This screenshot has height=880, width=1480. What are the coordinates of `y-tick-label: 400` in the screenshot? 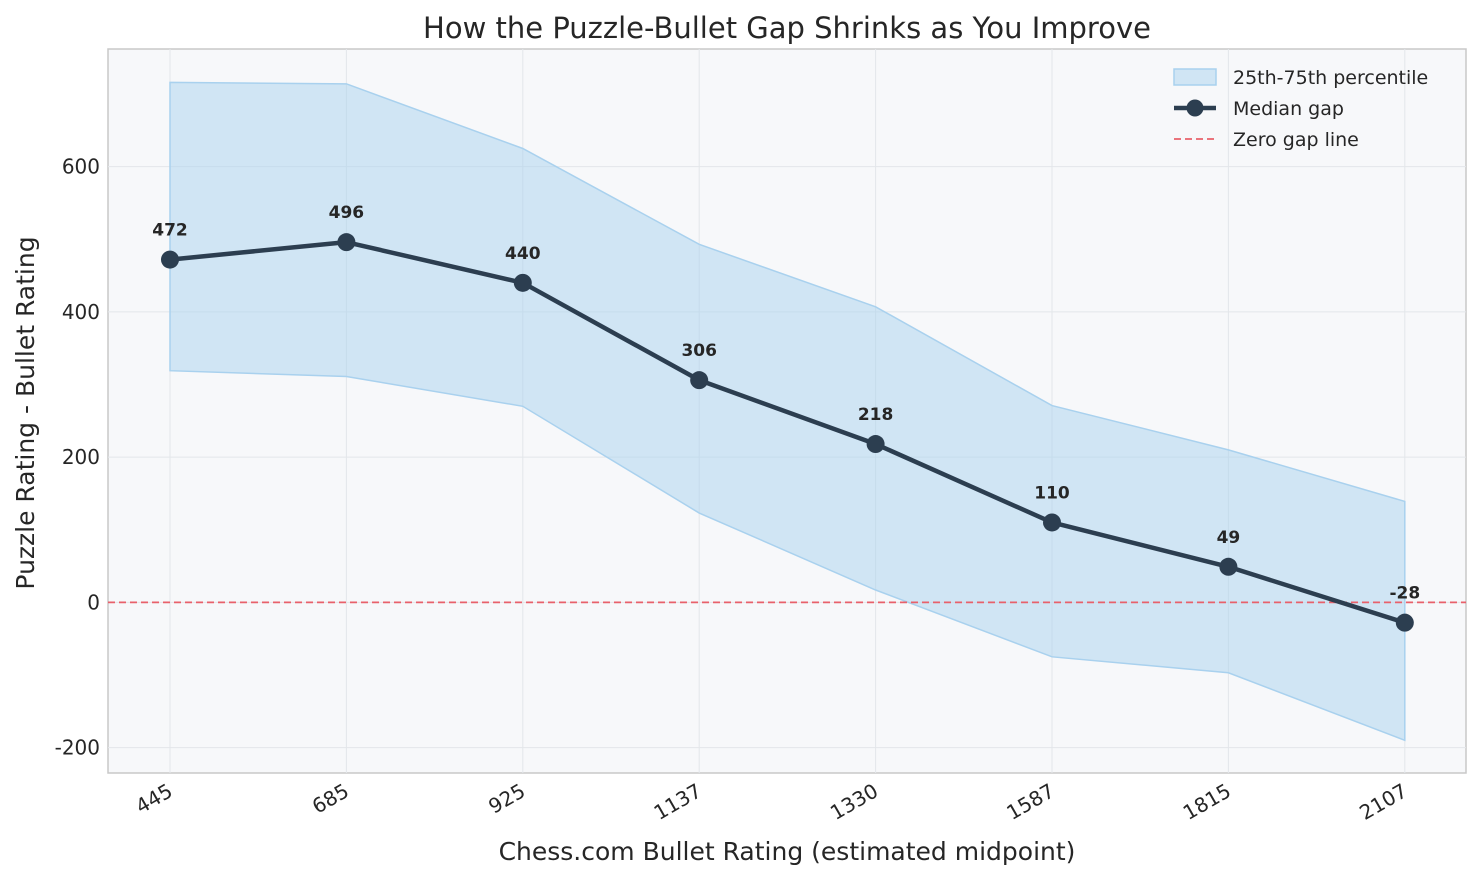 It's located at (81, 312).